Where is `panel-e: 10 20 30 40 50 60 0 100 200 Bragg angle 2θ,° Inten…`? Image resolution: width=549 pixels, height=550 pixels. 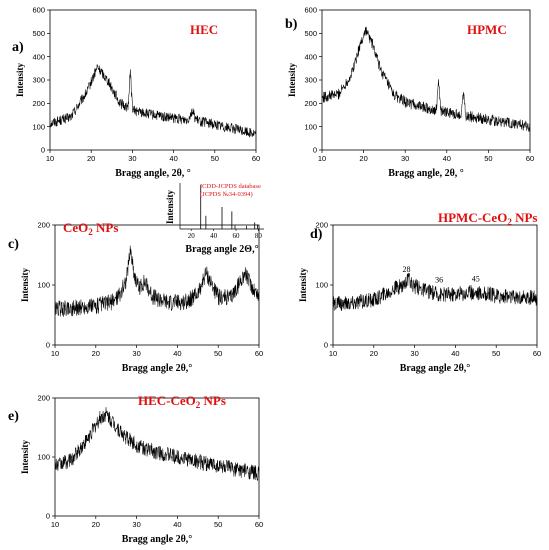 panel-e: 10 20 30 40 50 60 0 100 200 Bragg angle 2θ,° Inten… is located at coordinates (135, 469).